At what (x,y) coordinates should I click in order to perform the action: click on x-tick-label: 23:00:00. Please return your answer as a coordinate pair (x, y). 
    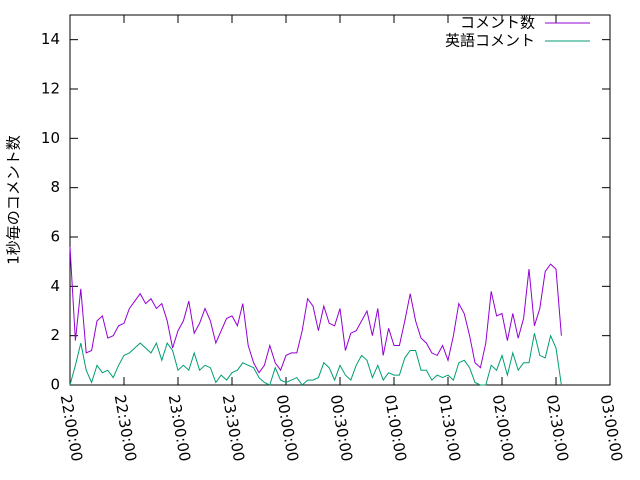
    Looking at the image, I should click on (179, 427).